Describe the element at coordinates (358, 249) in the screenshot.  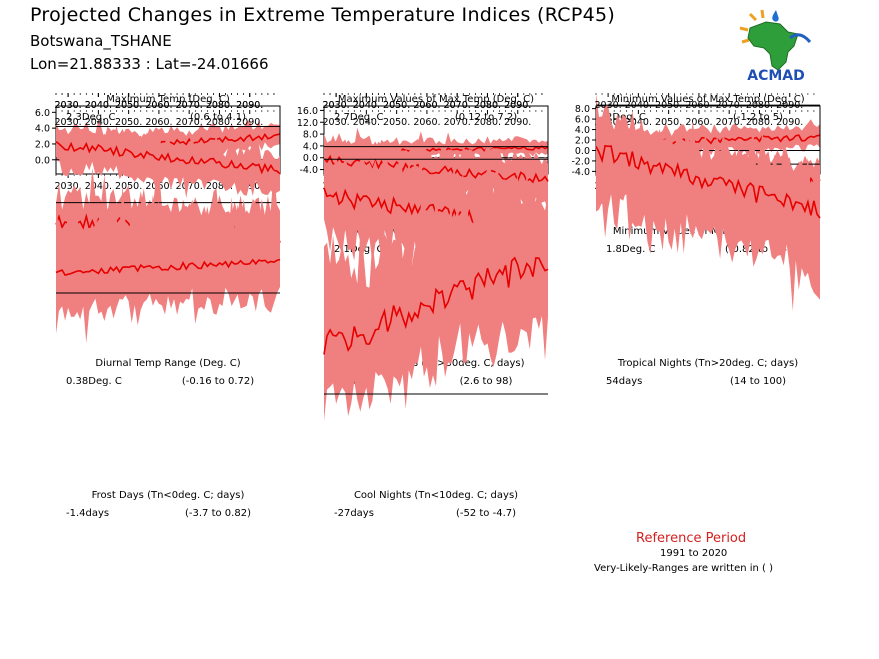
I see `mean-change-label: 2.1Deg. C` at that location.